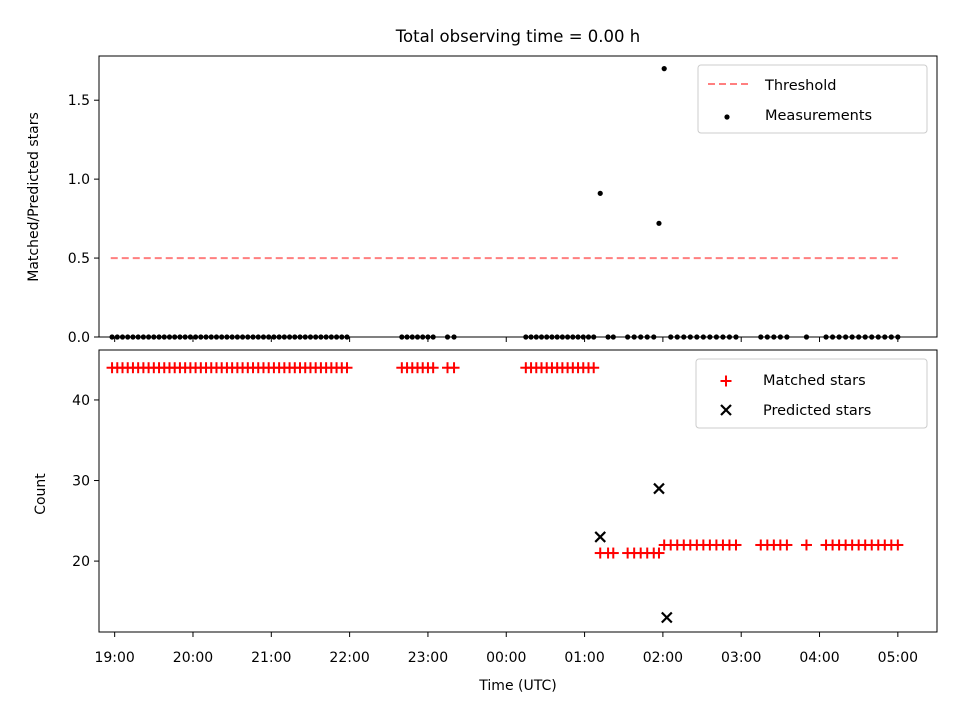  Describe the element at coordinates (584, 658) in the screenshot. I see `bottom-x-tick-label: 01:00` at that location.